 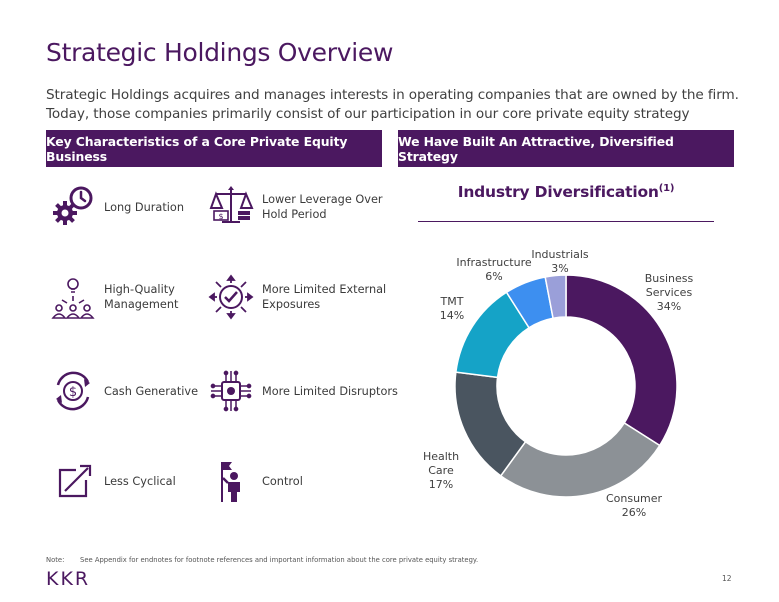 I want to click on feature-high-quality-management: High-Quality Management, so click(x=114, y=297).